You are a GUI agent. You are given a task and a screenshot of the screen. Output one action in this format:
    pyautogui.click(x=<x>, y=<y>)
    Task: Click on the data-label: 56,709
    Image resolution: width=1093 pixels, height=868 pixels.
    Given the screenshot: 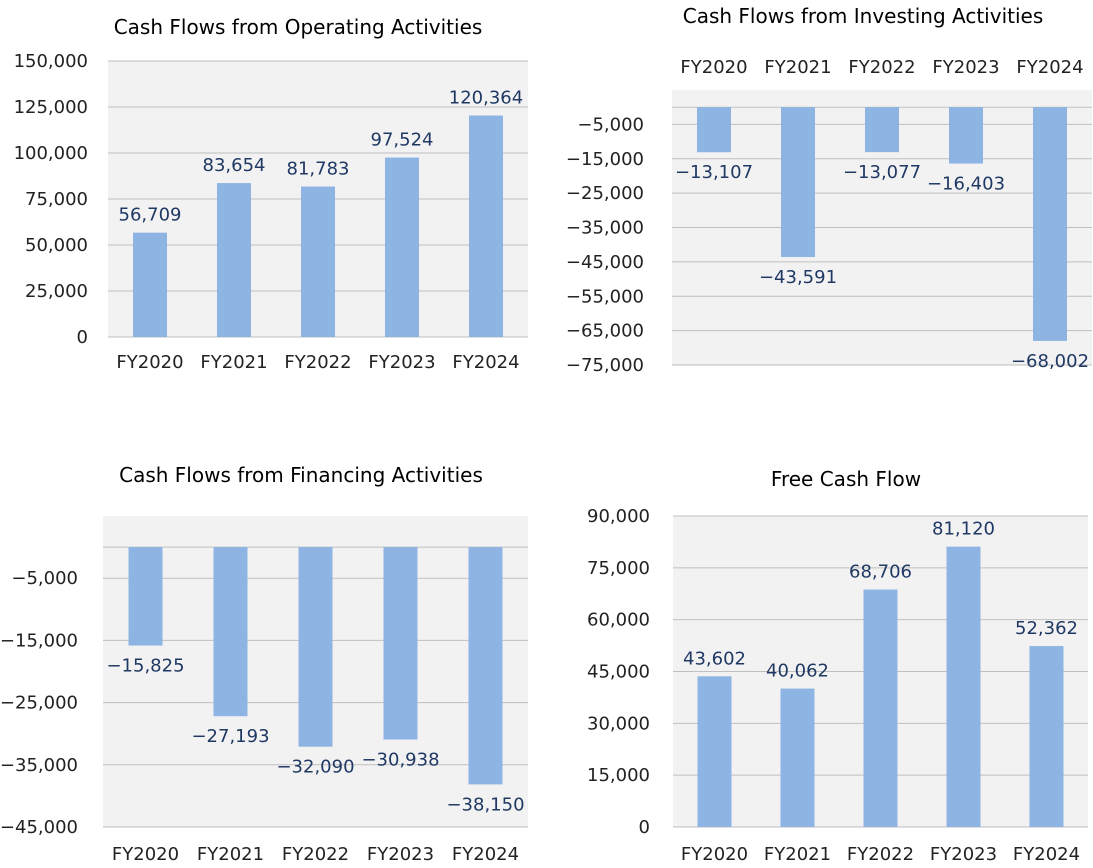 What is the action you would take?
    pyautogui.click(x=150, y=215)
    